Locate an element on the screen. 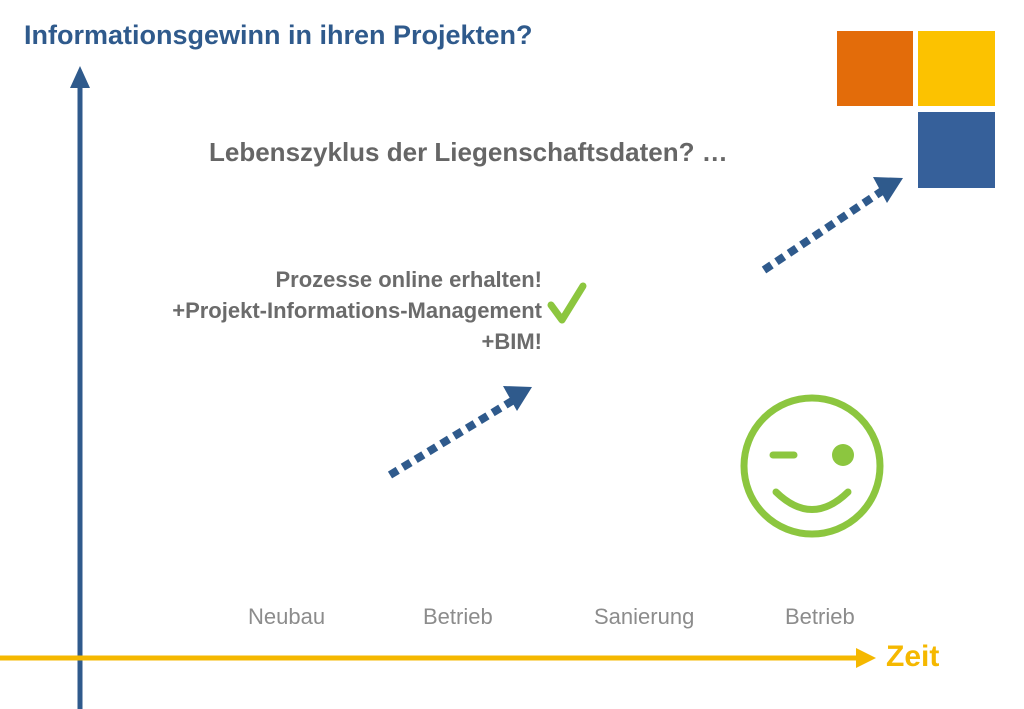 The width and height of the screenshot is (1024, 709). logo-square-orange is located at coordinates (875, 68).